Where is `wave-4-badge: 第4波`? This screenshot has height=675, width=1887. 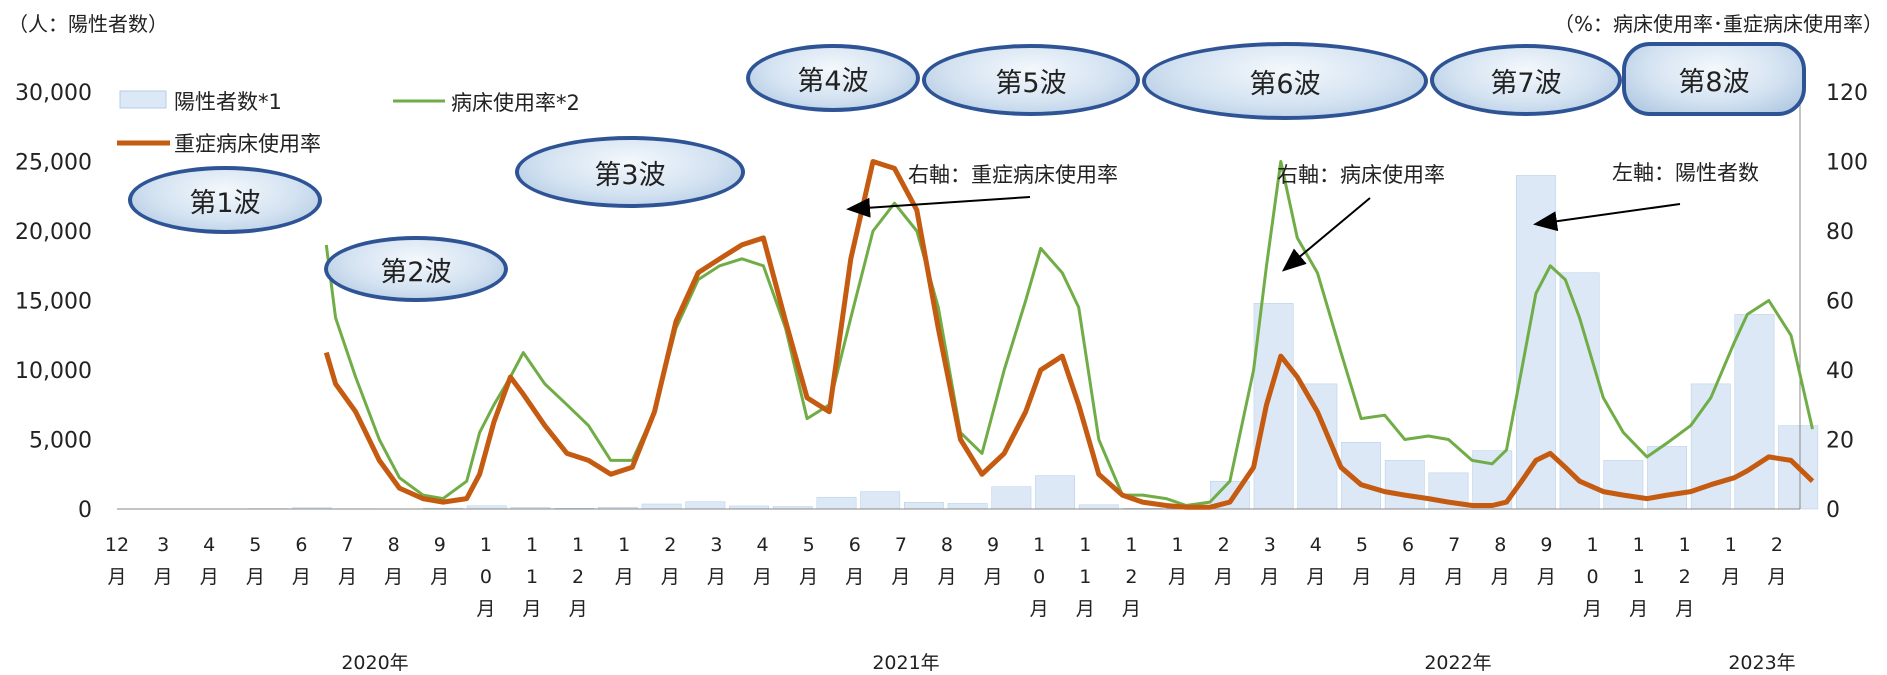
wave-4-badge: 第4波 is located at coordinates (833, 78).